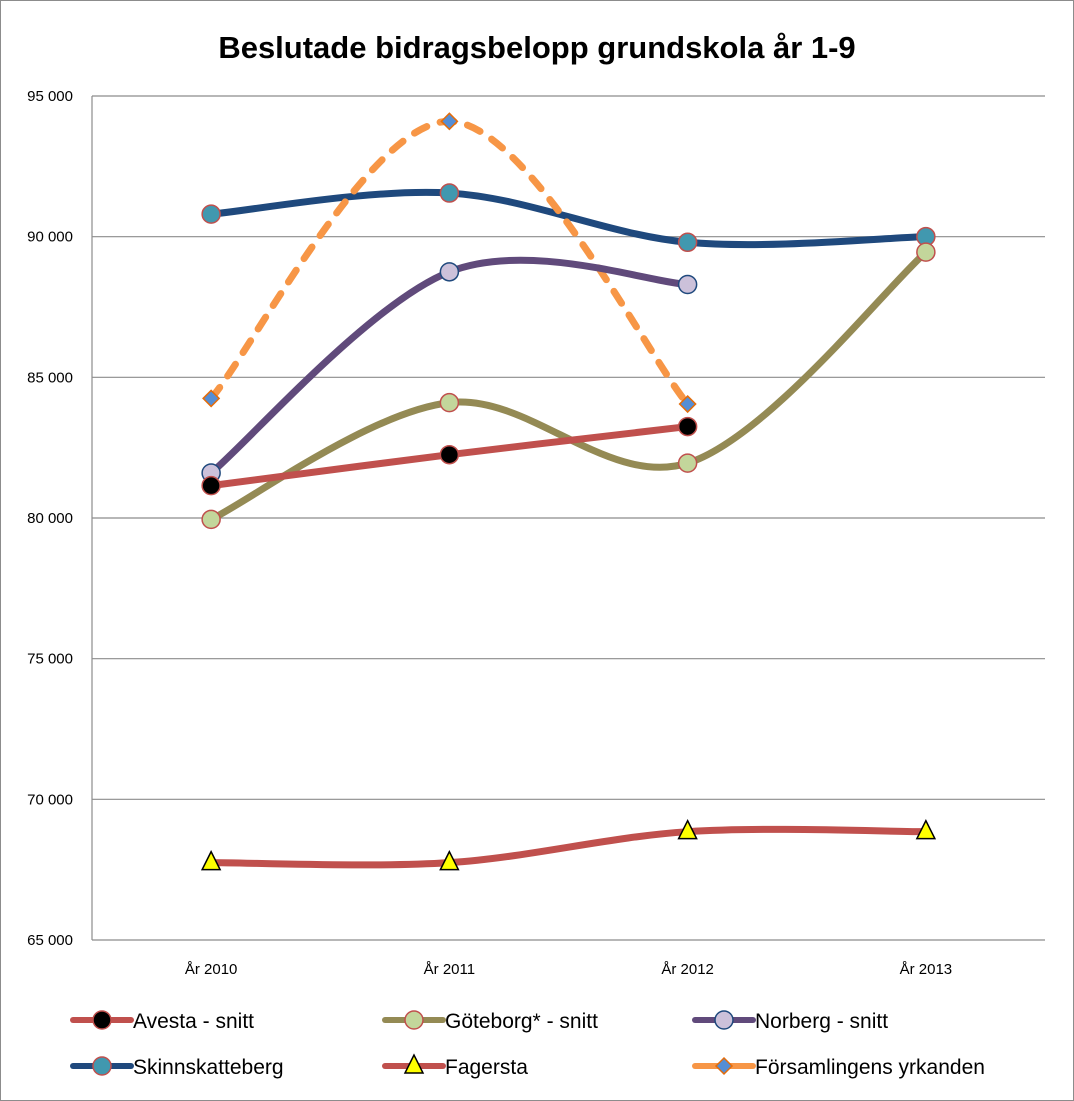  I want to click on legend-item: Göteborg* - snitt, so click(490, 1021).